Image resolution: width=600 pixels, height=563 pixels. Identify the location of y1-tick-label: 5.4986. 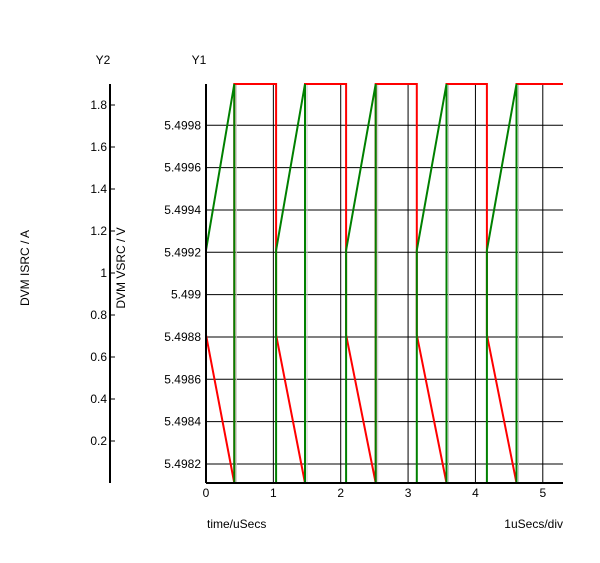
(182, 379).